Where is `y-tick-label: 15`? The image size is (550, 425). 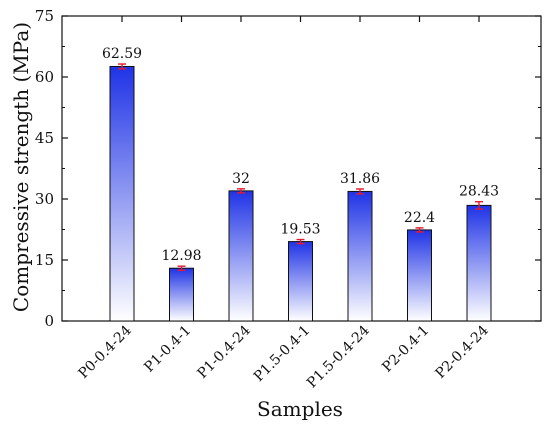
y-tick-label: 15 is located at coordinates (44, 260).